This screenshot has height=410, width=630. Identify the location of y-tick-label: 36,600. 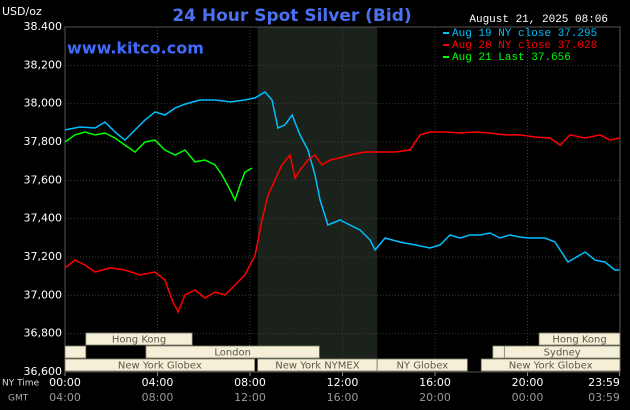
(43, 371).